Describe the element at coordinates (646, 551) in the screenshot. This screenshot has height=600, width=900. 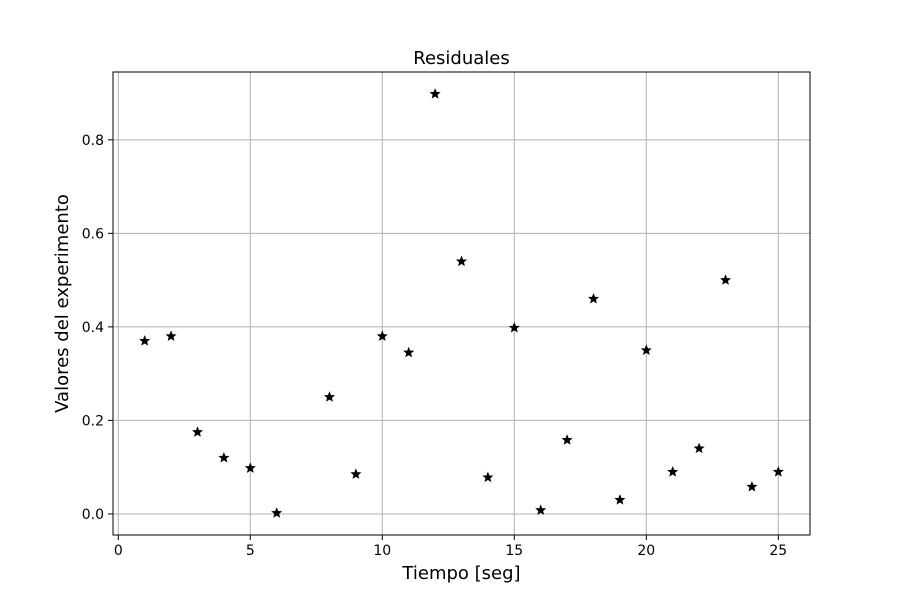
I see `x-tick-label: 20` at that location.